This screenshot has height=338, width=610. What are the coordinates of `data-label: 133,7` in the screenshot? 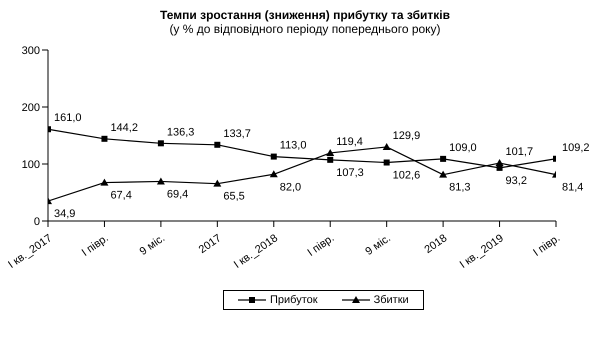 It's located at (237, 134).